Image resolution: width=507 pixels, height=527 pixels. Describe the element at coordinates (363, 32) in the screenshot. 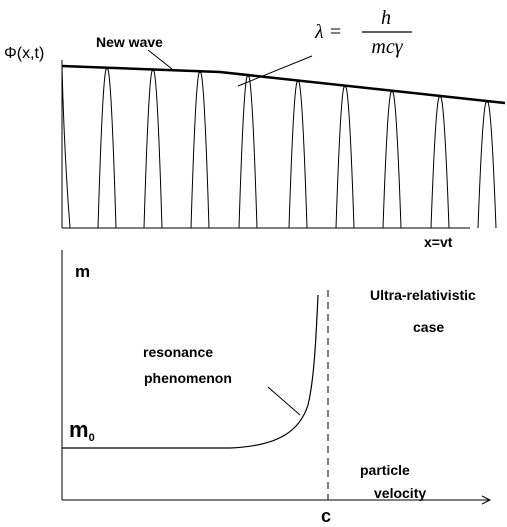

I see `formula: λ = h mcγ` at that location.